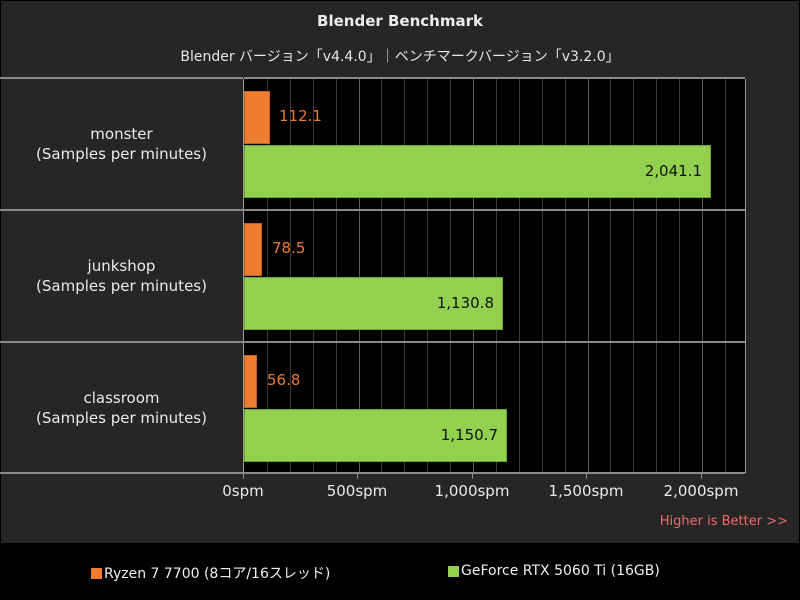  What do you see at coordinates (723, 521) in the screenshot?
I see `higher-is-better-annotation: Higher is Better >>` at bounding box center [723, 521].